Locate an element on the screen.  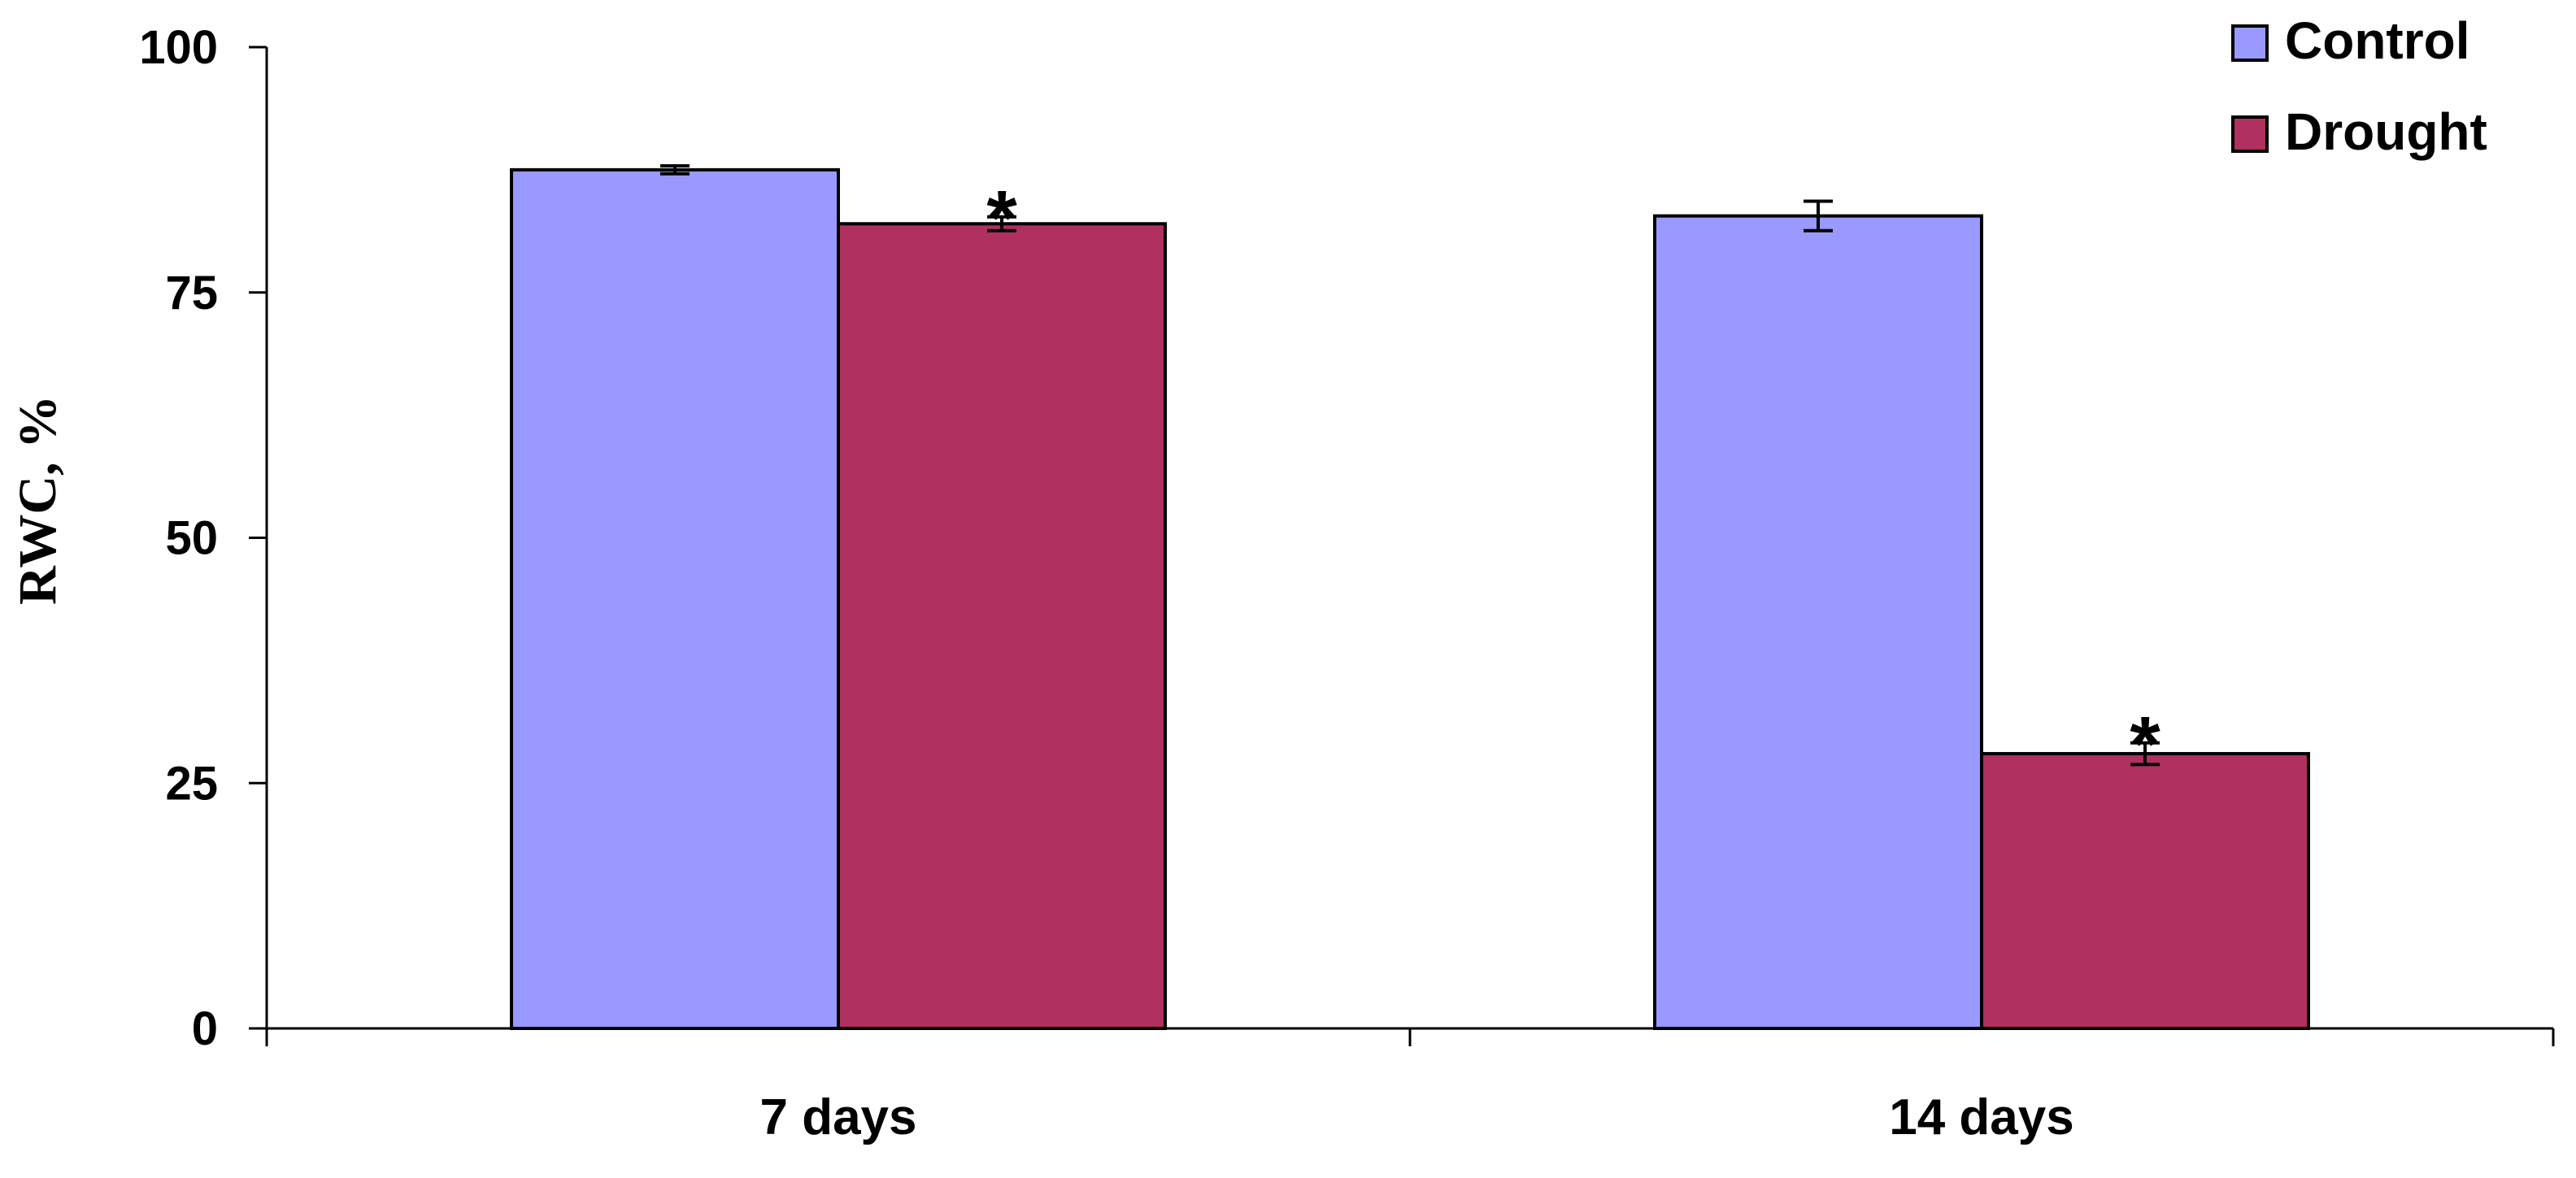
y-tick-label: 50 is located at coordinates (192, 538).